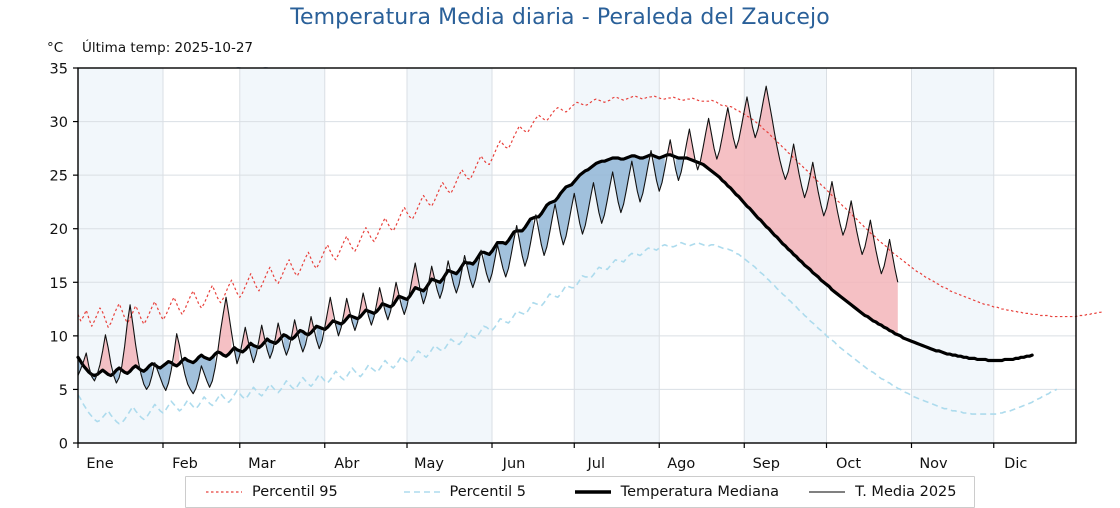 The image size is (1120, 508). What do you see at coordinates (59, 337) in the screenshot?
I see `svg-text: 10` at bounding box center [59, 337].